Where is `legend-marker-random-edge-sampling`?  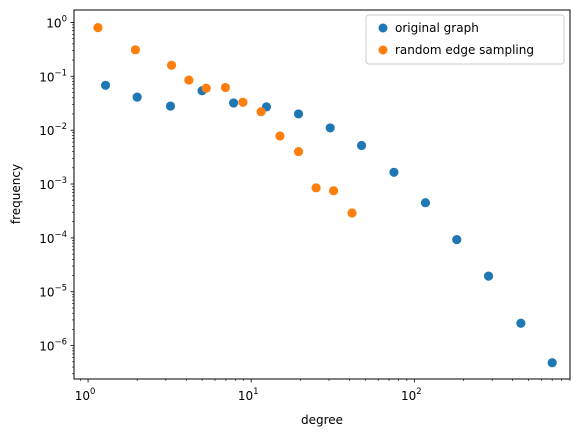 legend-marker-random-edge-sampling is located at coordinates (383, 50).